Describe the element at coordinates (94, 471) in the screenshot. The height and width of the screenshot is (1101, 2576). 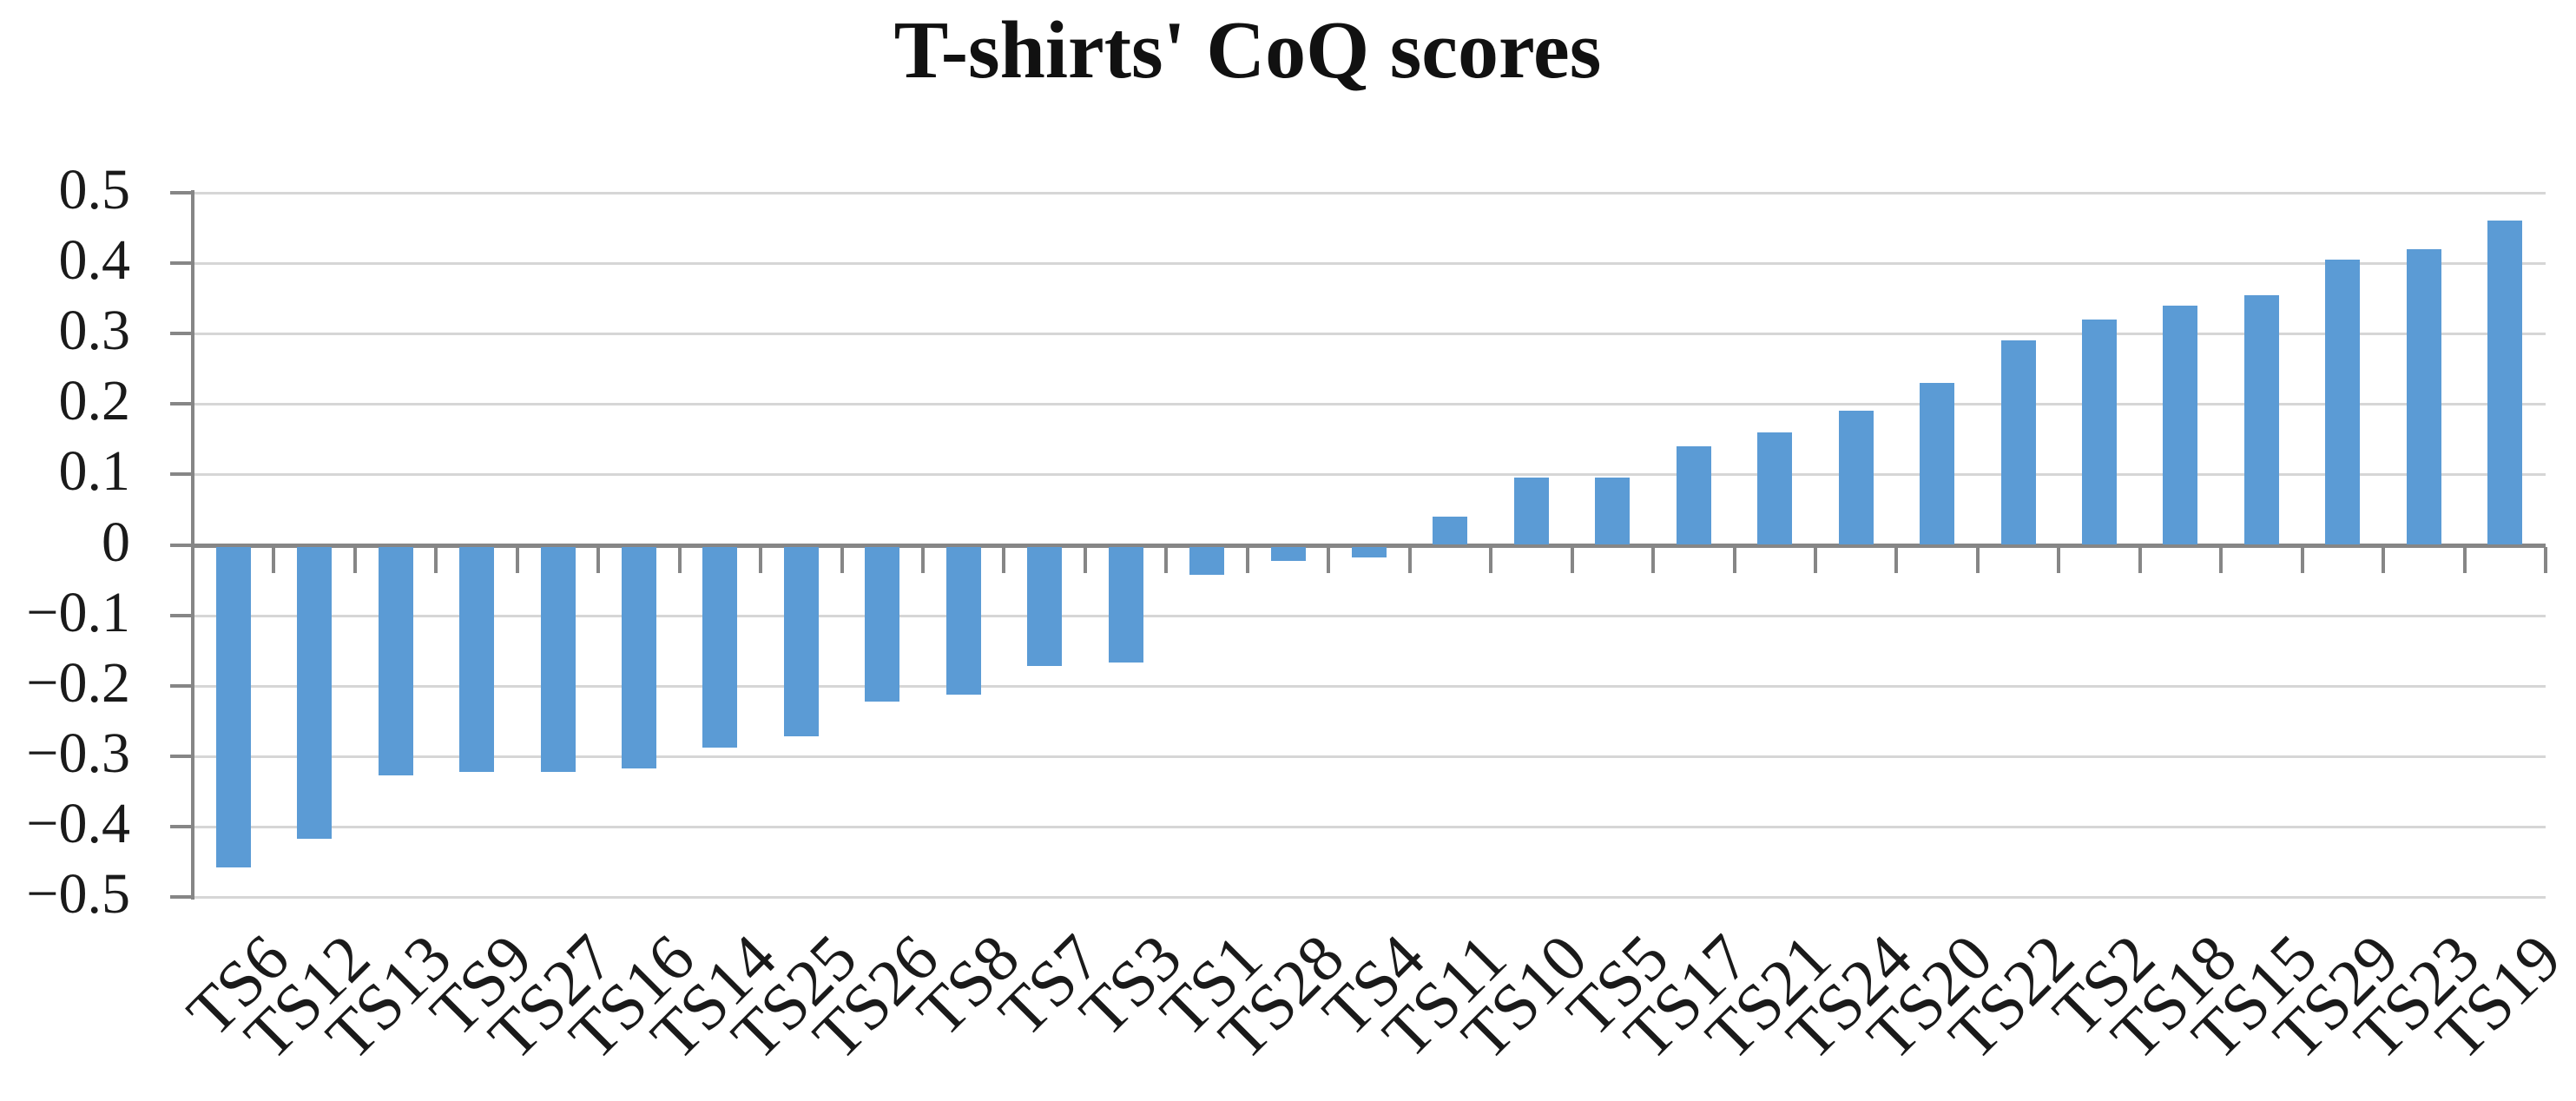
I see `y-tick-label: 0.1` at that location.